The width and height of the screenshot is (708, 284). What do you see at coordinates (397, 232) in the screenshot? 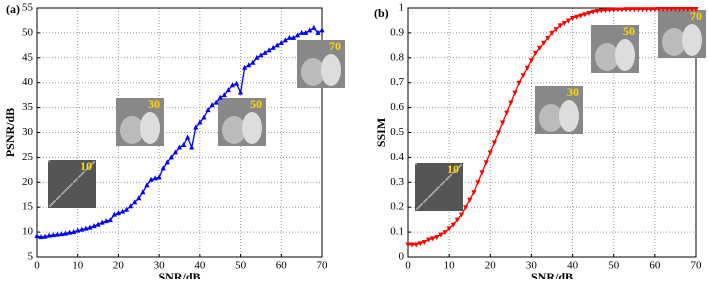
I see `y-tick-label: 0.1` at bounding box center [397, 232].